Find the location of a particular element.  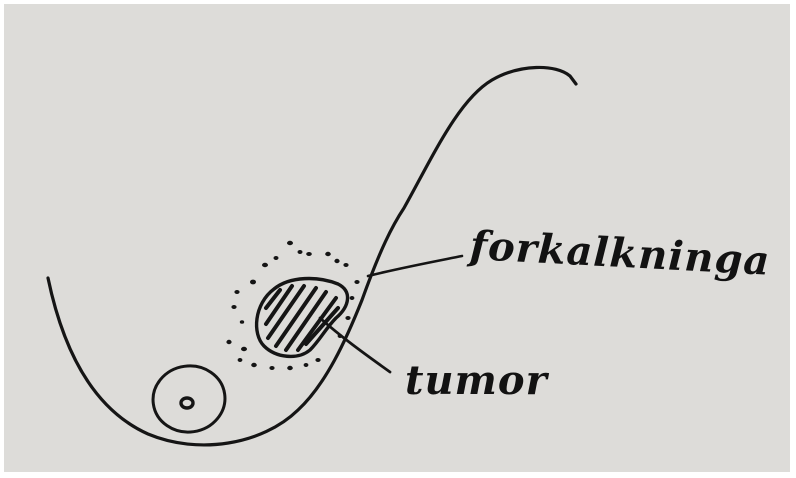

tumor-label: tumor is located at coordinates (476, 380).